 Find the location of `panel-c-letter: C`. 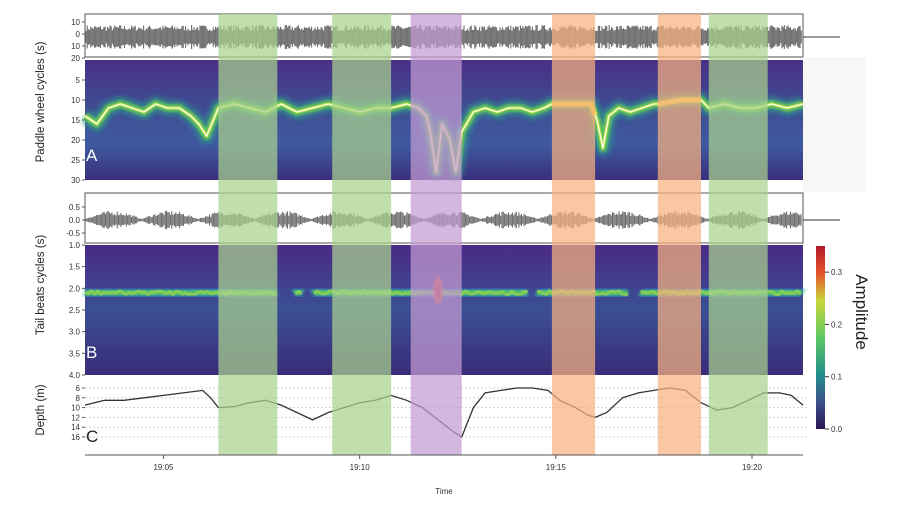

panel-c-letter: C is located at coordinates (92, 436).